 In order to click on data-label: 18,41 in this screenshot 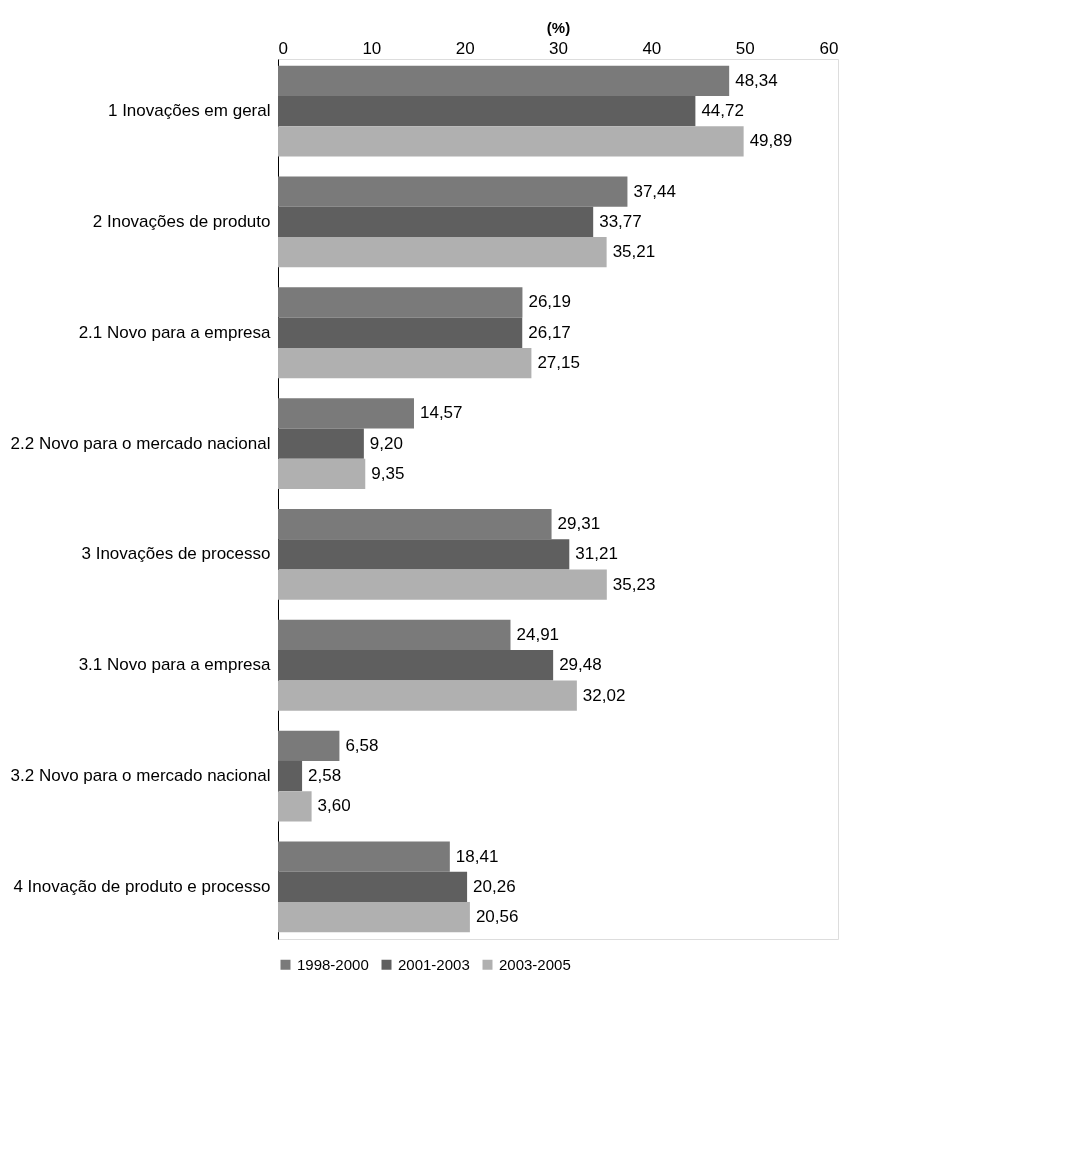, I will do `click(477, 856)`.